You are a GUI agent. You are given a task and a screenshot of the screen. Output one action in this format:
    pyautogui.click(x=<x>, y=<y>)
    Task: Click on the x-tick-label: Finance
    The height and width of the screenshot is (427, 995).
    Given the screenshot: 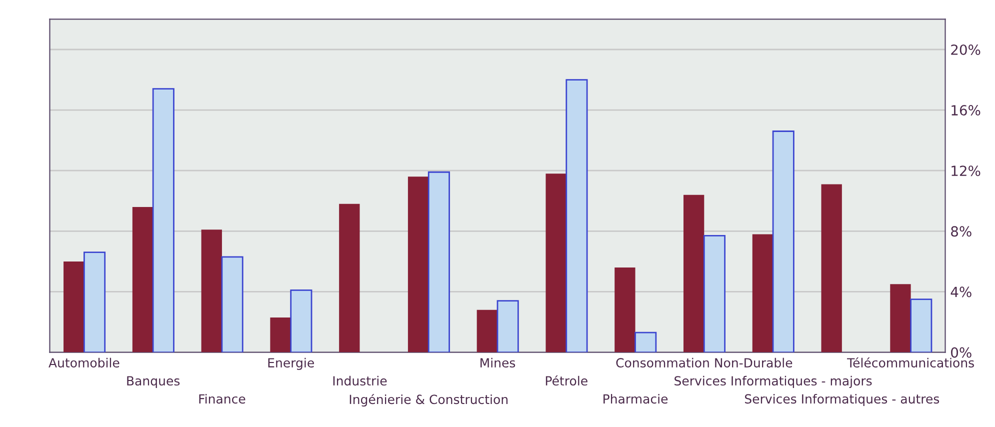 What is the action you would take?
    pyautogui.click(x=222, y=399)
    